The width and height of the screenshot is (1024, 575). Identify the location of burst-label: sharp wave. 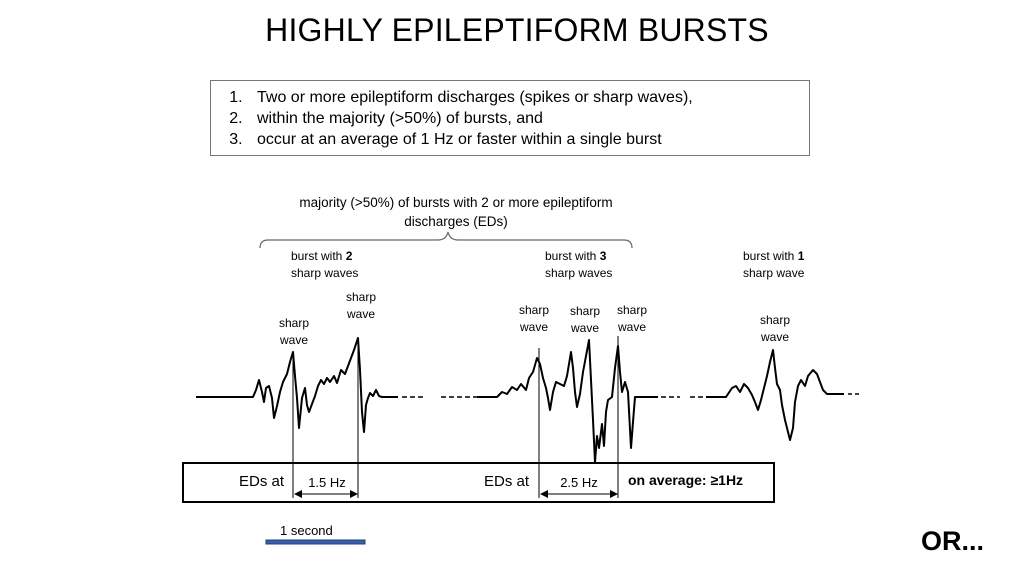
(774, 273).